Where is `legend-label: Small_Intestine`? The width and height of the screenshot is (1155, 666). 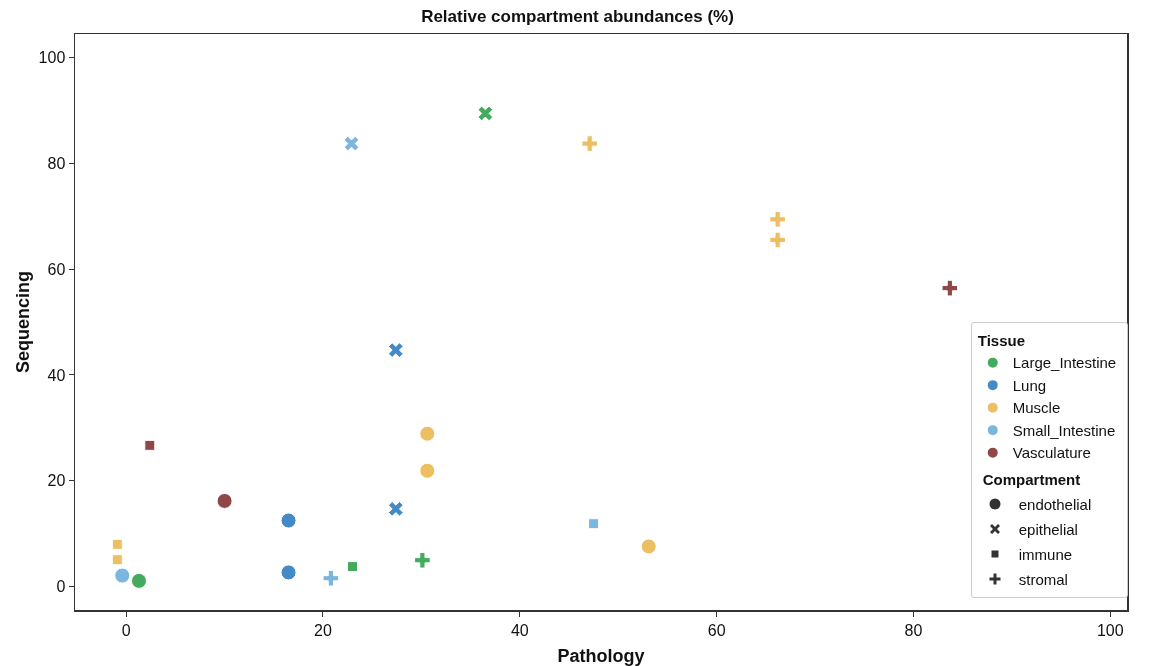 legend-label: Small_Intestine is located at coordinates (1064, 430).